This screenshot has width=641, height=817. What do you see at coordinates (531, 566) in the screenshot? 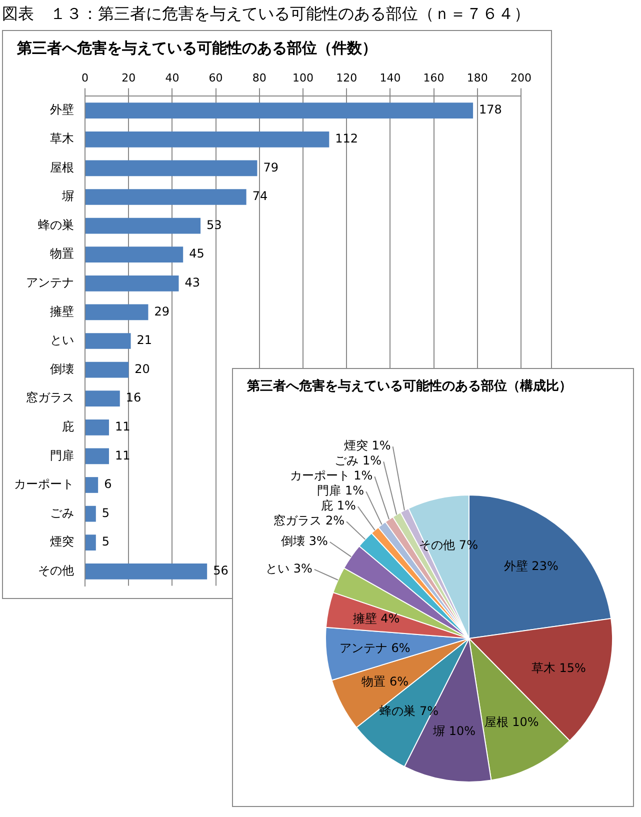
I see `slice-label: 外壁 23%` at bounding box center [531, 566].